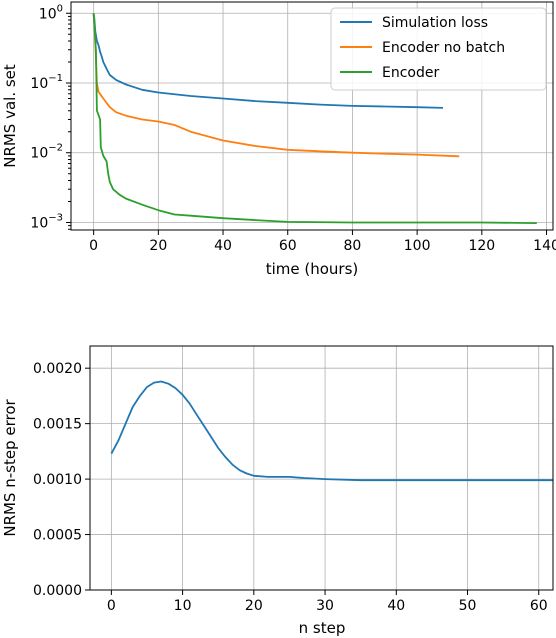 The width and height of the screenshot is (556, 638). What do you see at coordinates (57, 536) in the screenshot?
I see `bottom-y-tick-label: 0.0005` at bounding box center [57, 536].